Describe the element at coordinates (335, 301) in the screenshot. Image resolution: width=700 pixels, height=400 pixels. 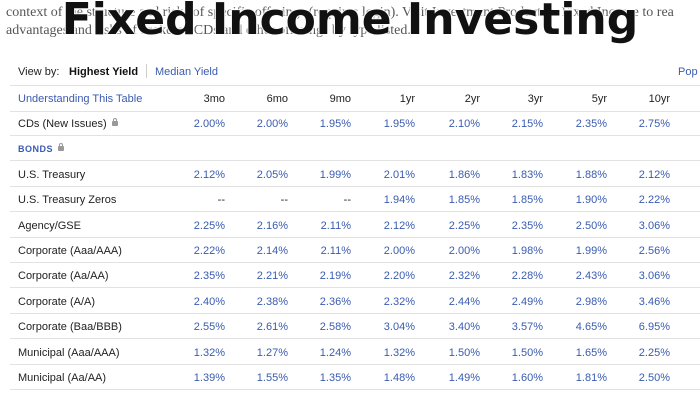
I see `yield-cell: 2.36%` at that location.